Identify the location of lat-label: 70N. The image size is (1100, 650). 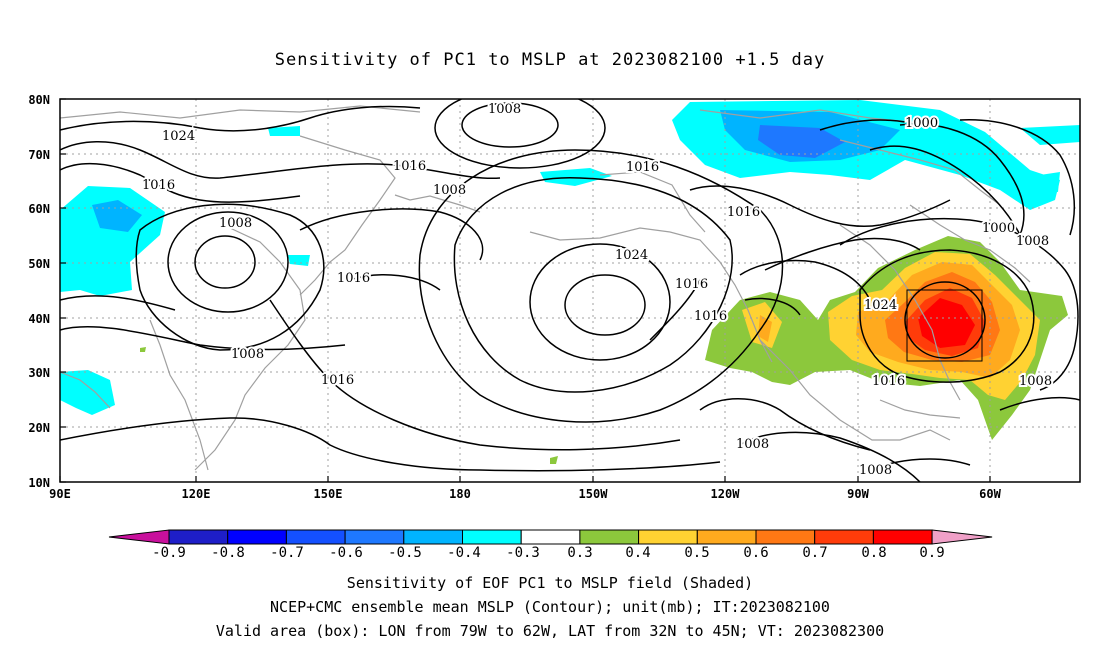
(39, 155).